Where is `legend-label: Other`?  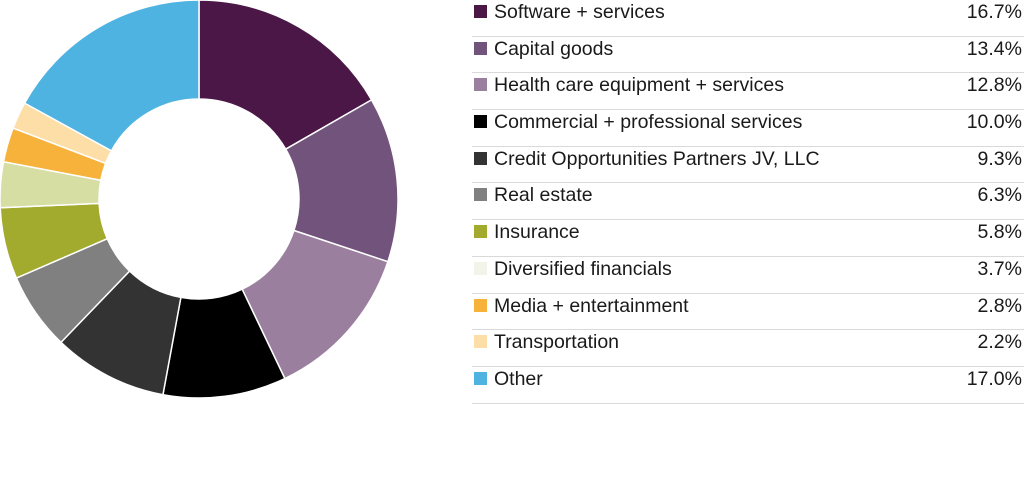 legend-label: Other is located at coordinates (518, 378).